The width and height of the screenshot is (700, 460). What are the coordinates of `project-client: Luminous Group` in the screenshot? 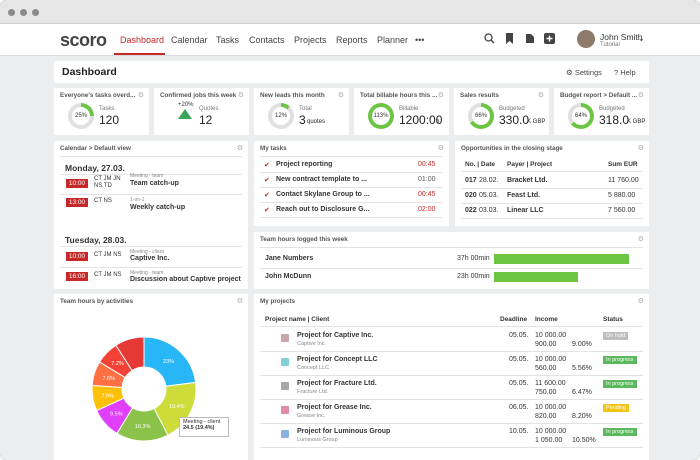 It's located at (317, 440).